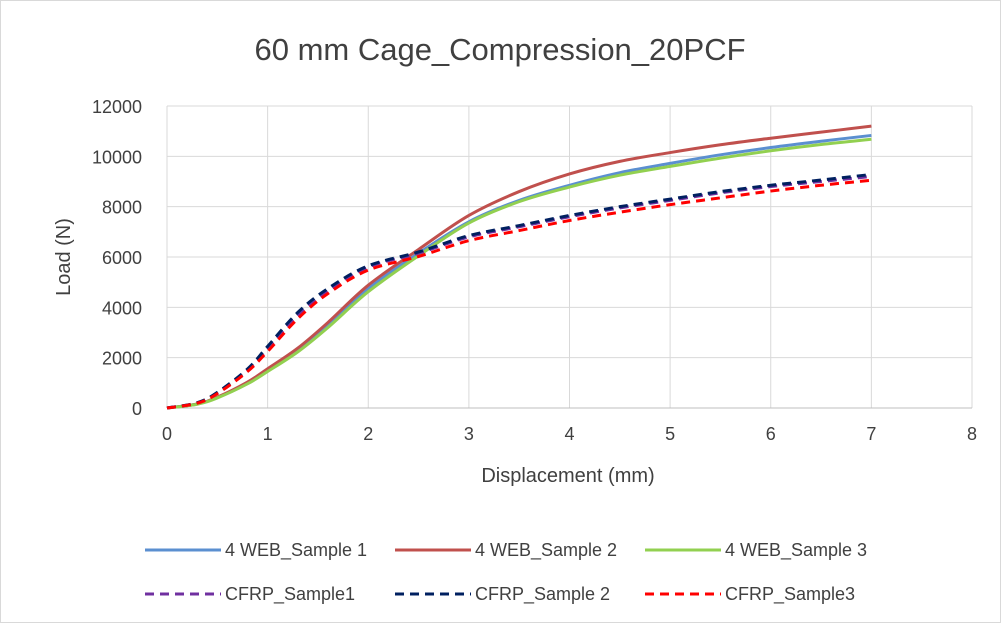 Image resolution: width=1001 pixels, height=628 pixels. Describe the element at coordinates (771, 434) in the screenshot. I see `x-tick-label: 6` at that location.